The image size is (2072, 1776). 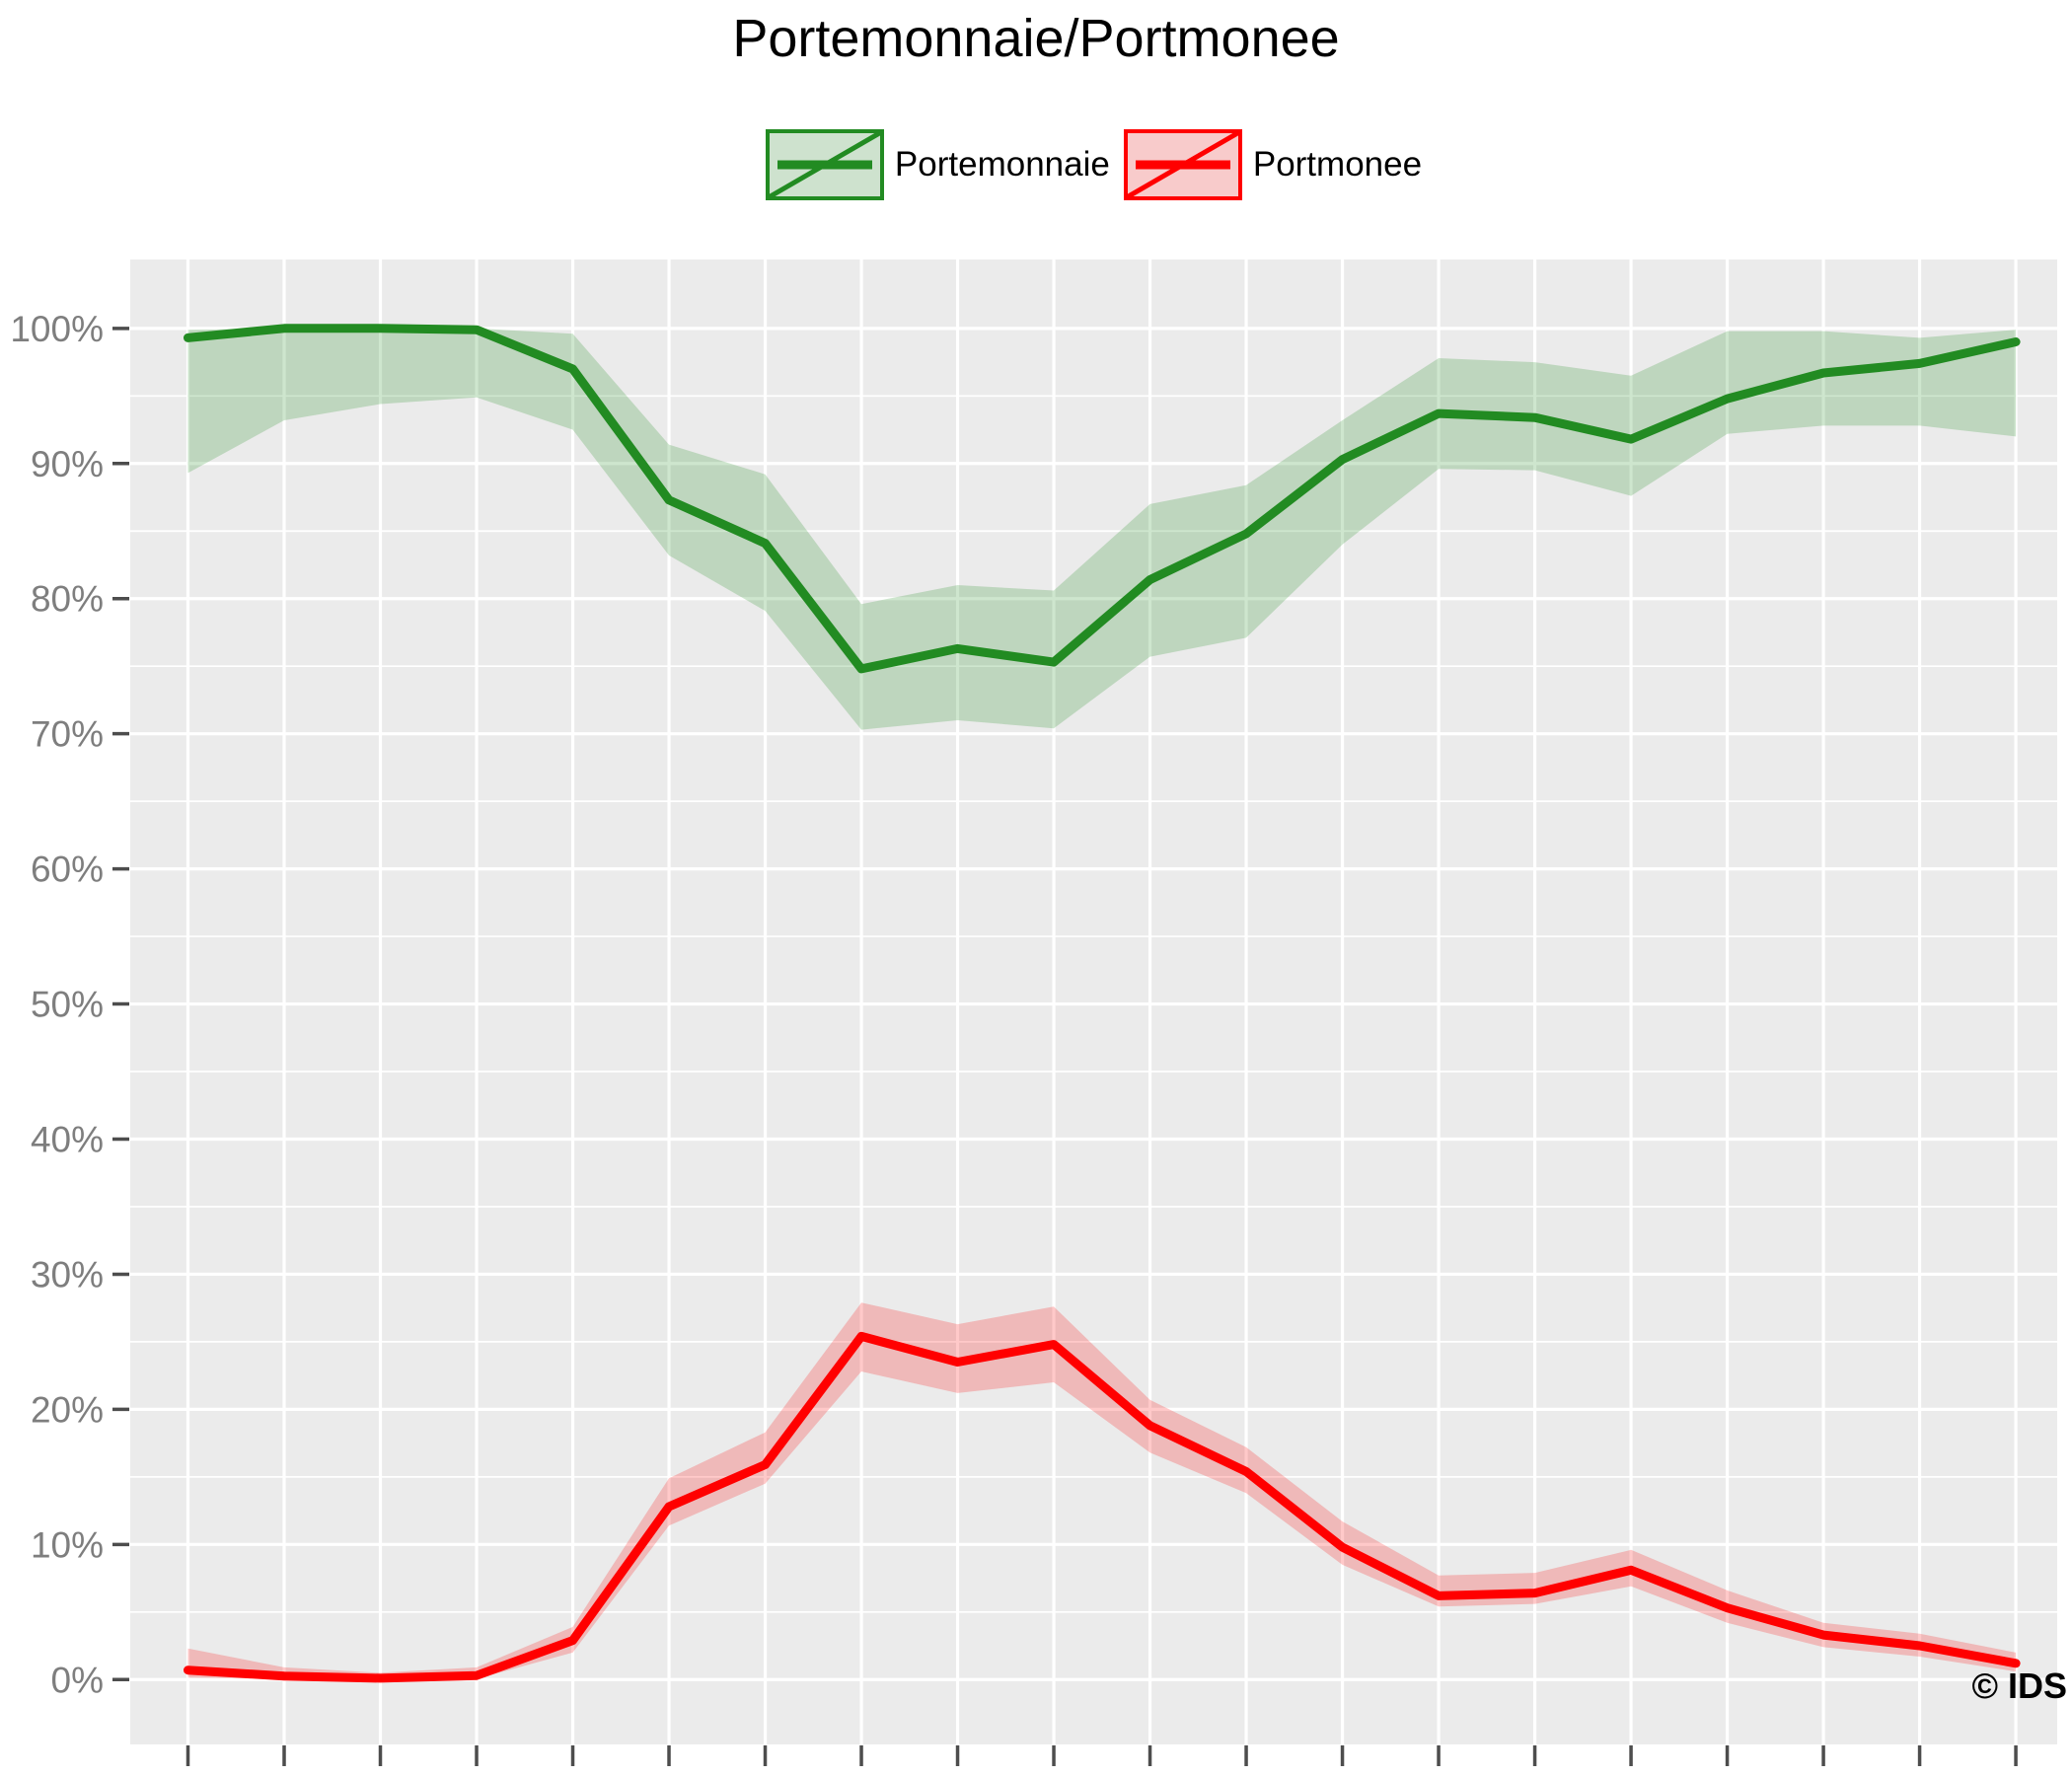 I want to click on legend: Portemonnaie Portmonee, so click(x=1093, y=165).